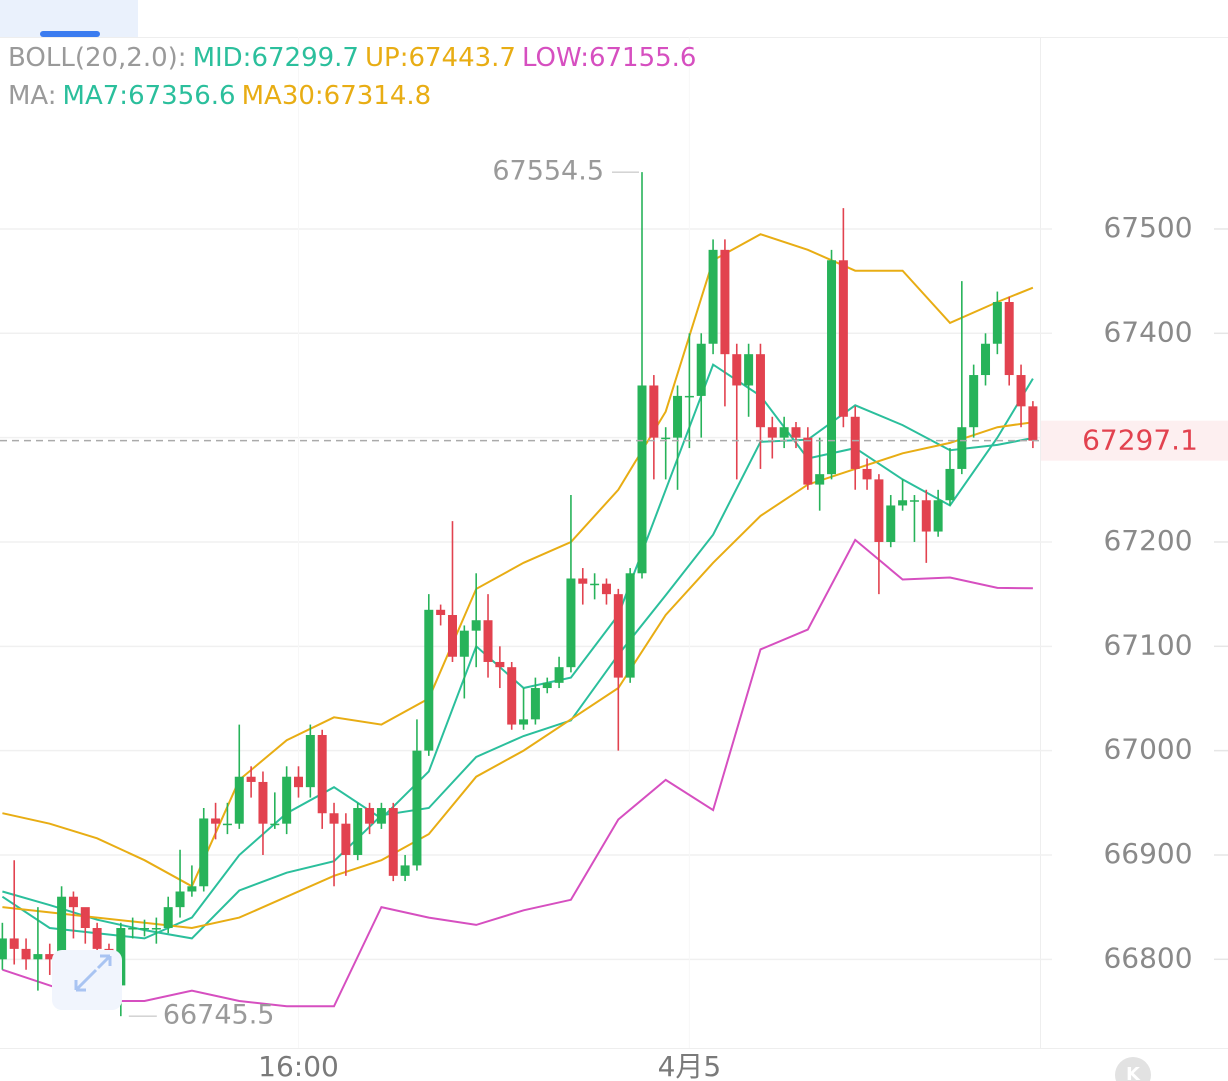 The image size is (1228, 1081). What do you see at coordinates (1147, 227) in the screenshot?
I see `y-tick-label: 67500` at bounding box center [1147, 227].